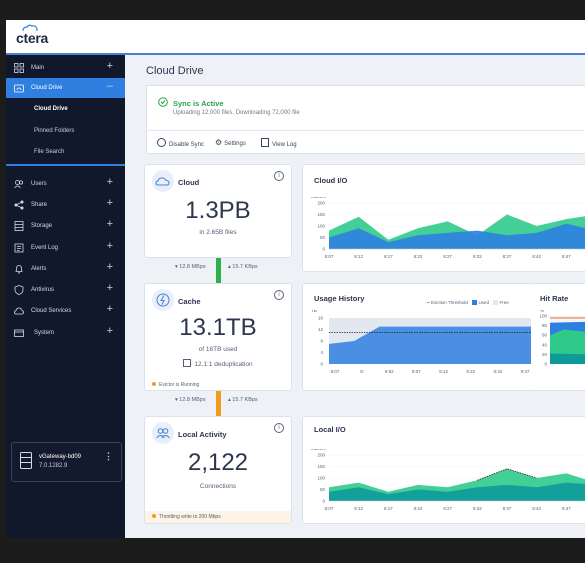 This screenshot has height=563, width=585. Describe the element at coordinates (26, 460) in the screenshot. I see `server-icon` at that location.